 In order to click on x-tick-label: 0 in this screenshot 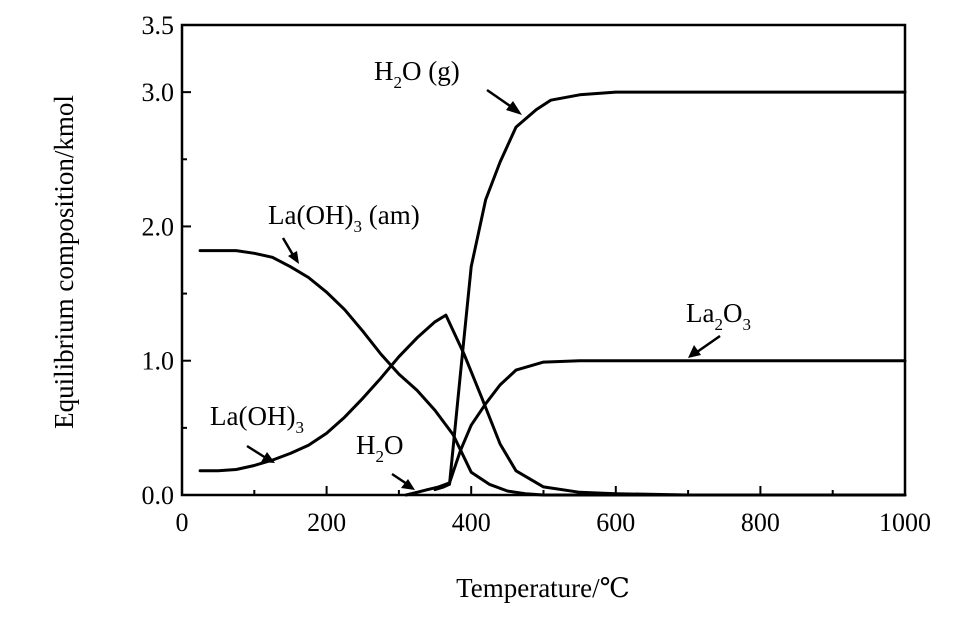, I will do `click(182, 522)`.